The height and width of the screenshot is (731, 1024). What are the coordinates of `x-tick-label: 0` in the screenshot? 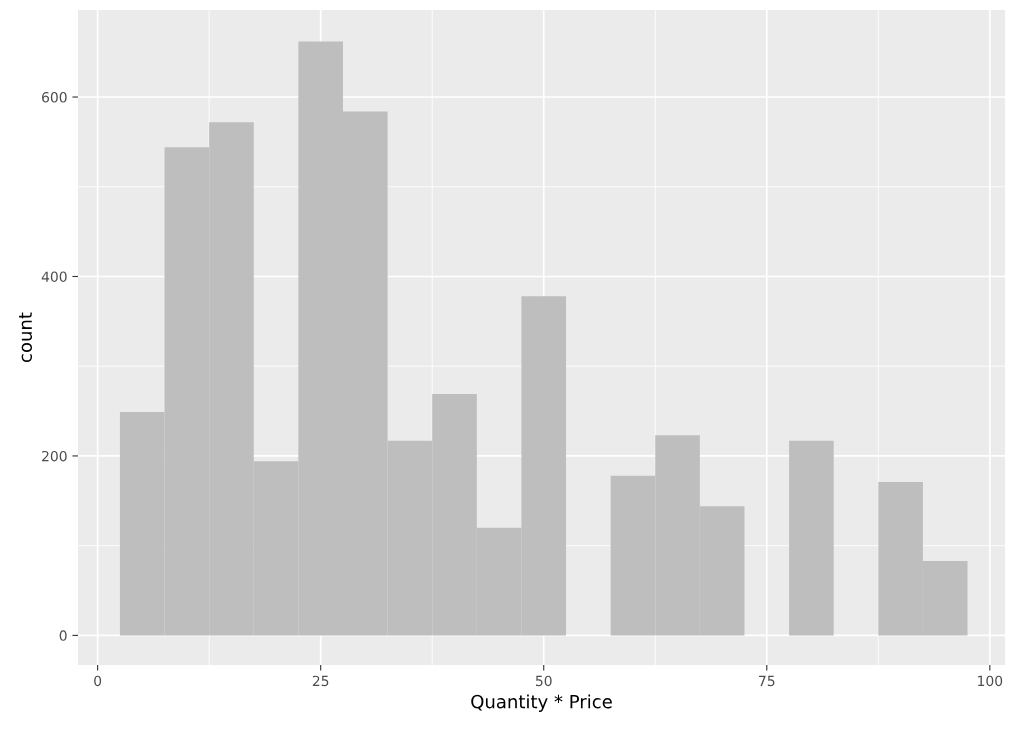 It's located at (98, 681).